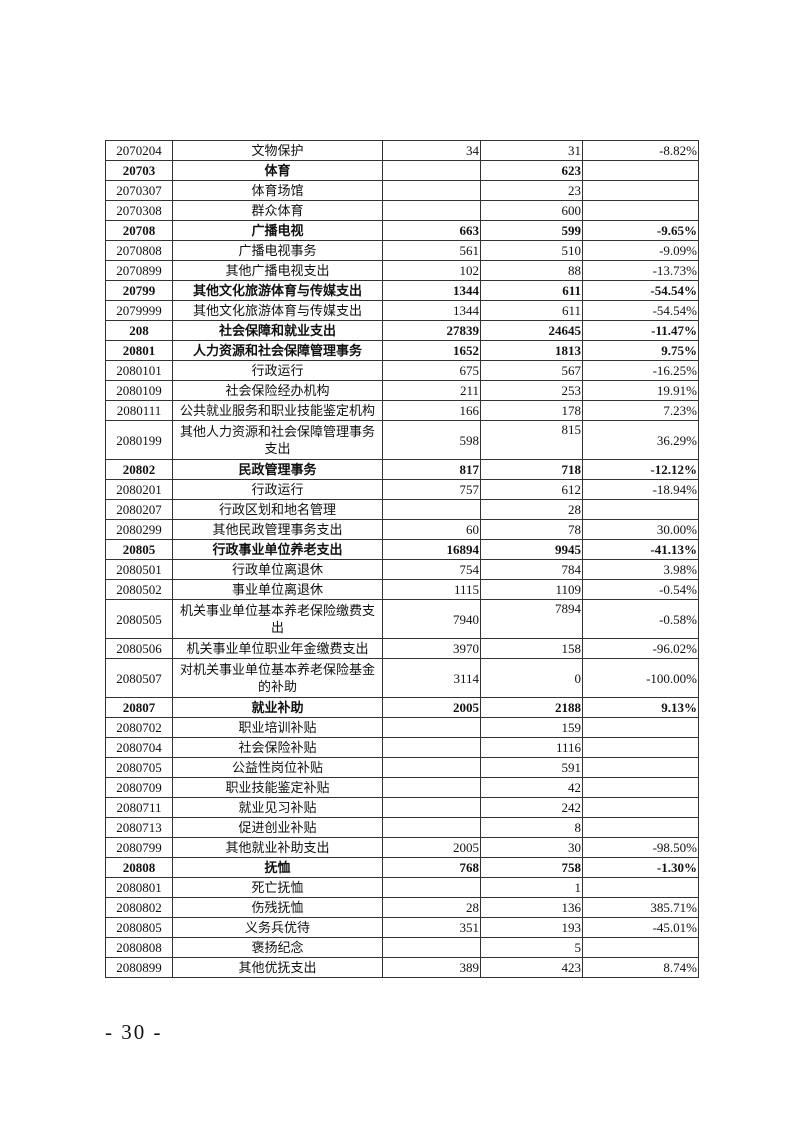  Describe the element at coordinates (402, 549) in the screenshot. I see `table-row-subtotal: 20805 行政事业单位养老支出 16894 9945 -41.13%` at that location.